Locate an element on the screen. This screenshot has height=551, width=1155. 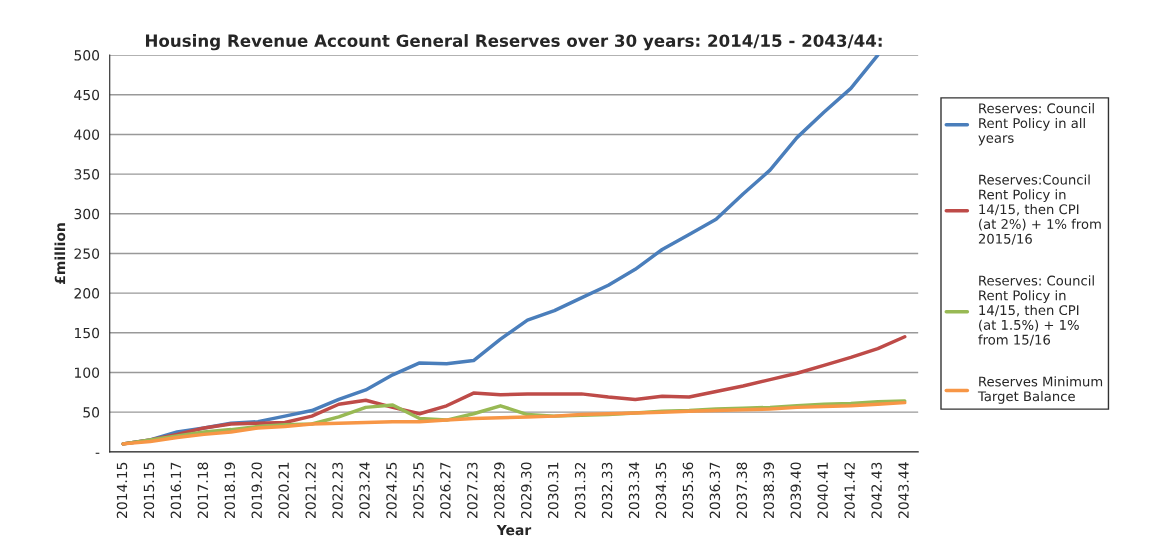
x-tick-label: 2035.36 is located at coordinates (688, 490).